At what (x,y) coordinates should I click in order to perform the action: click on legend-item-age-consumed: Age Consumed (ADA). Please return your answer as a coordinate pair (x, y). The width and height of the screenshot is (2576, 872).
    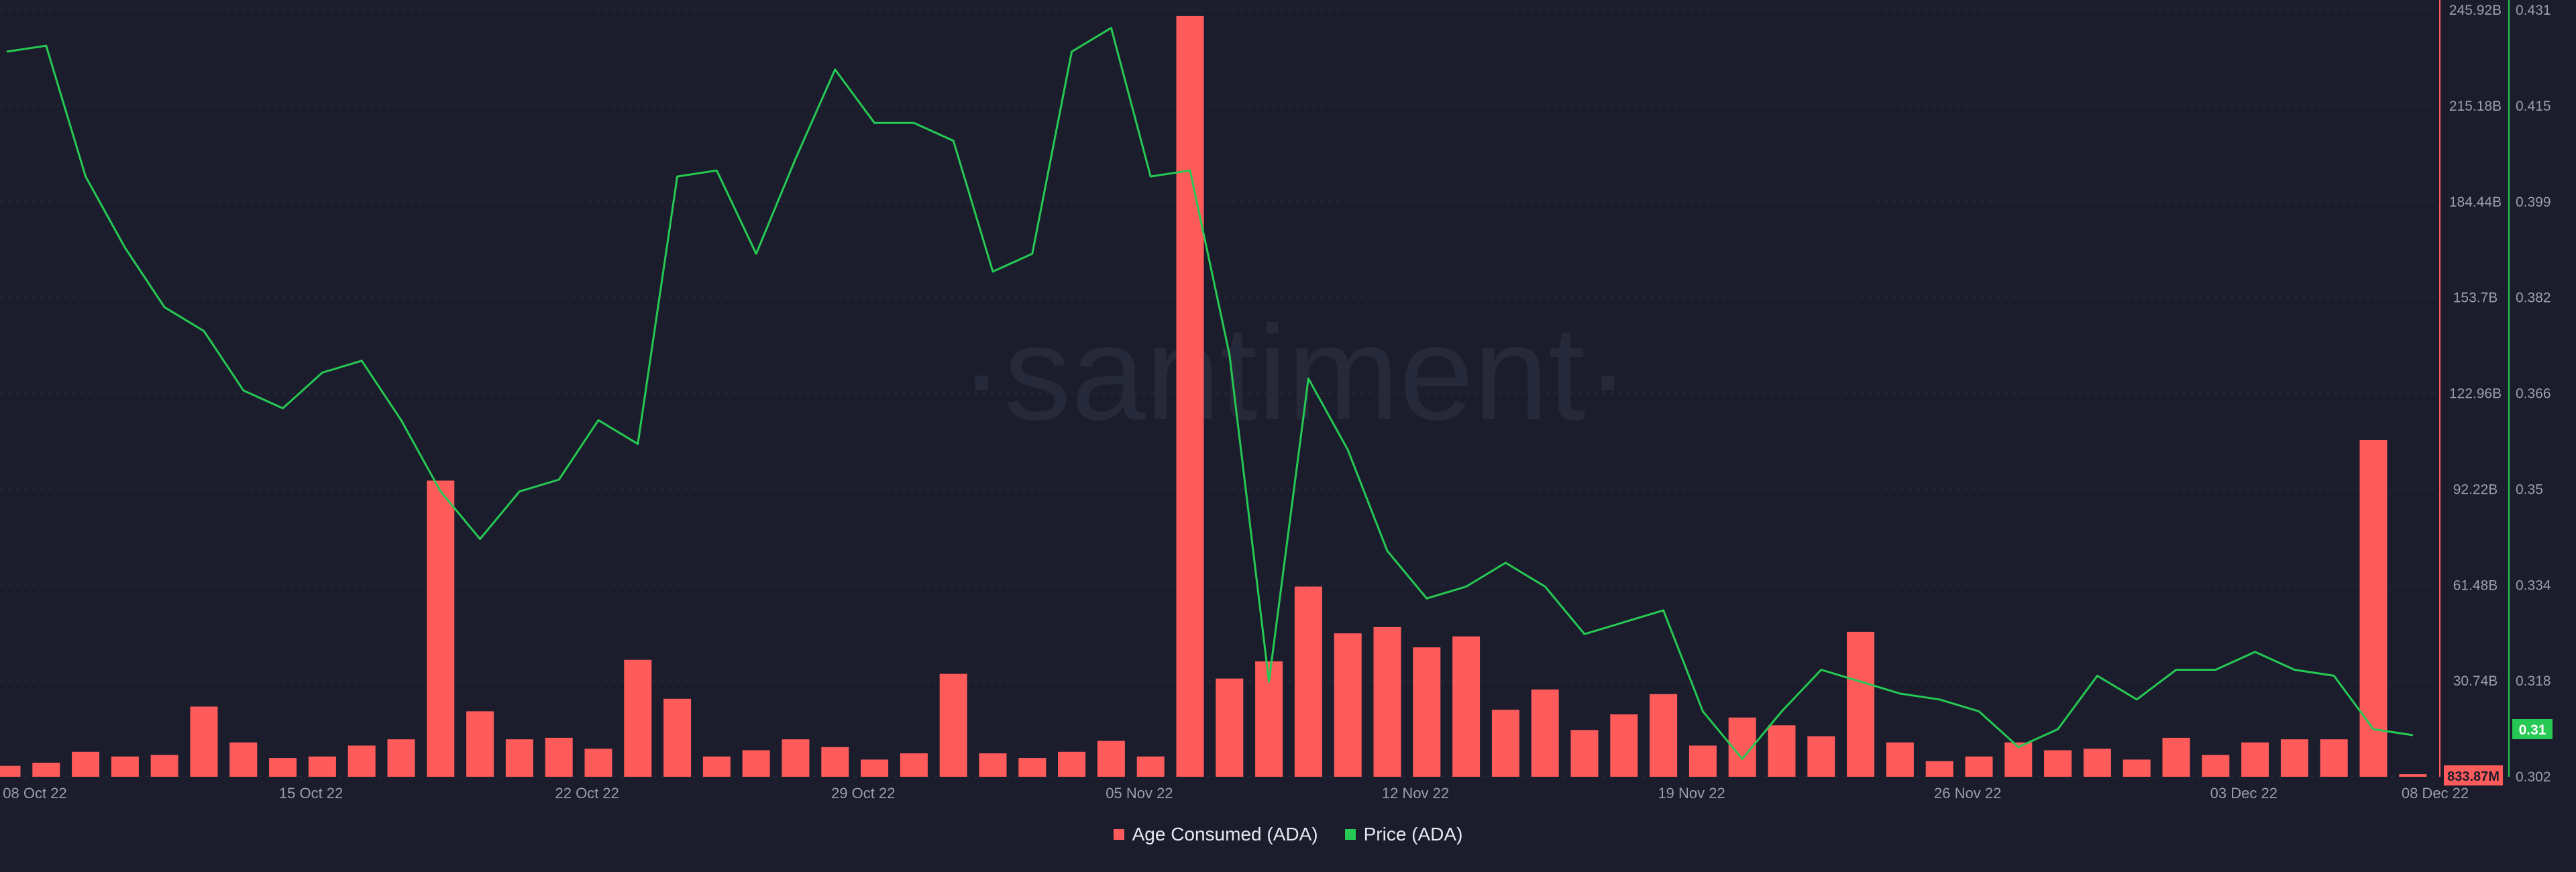
    Looking at the image, I should click on (1215, 834).